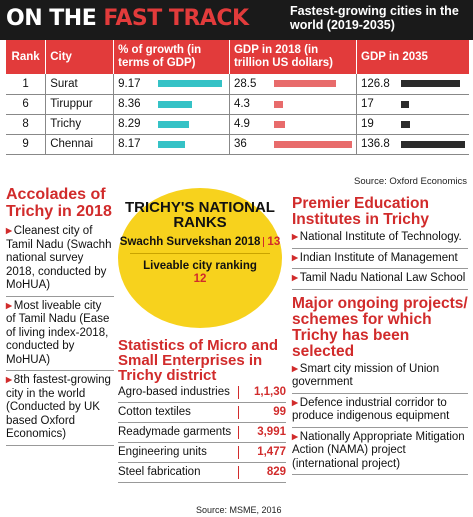 This screenshot has width=473, height=517. I want to click on msme-value: 3,991, so click(262, 432).